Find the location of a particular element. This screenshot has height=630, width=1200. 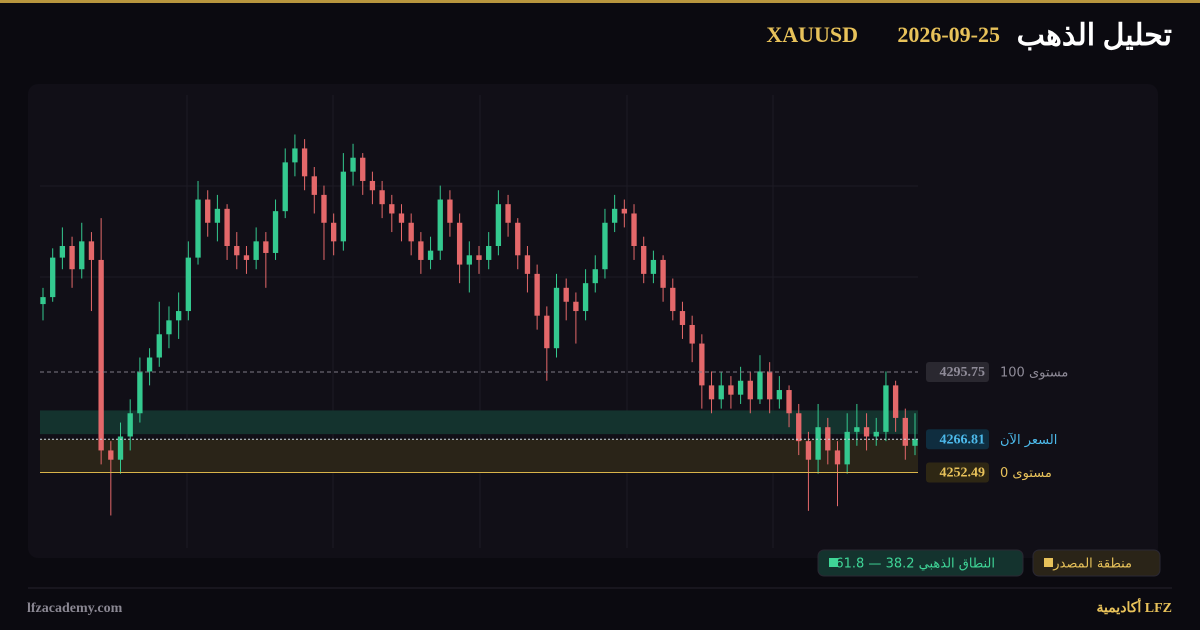

page-title: تحليل الذهب is located at coordinates (1094, 35).